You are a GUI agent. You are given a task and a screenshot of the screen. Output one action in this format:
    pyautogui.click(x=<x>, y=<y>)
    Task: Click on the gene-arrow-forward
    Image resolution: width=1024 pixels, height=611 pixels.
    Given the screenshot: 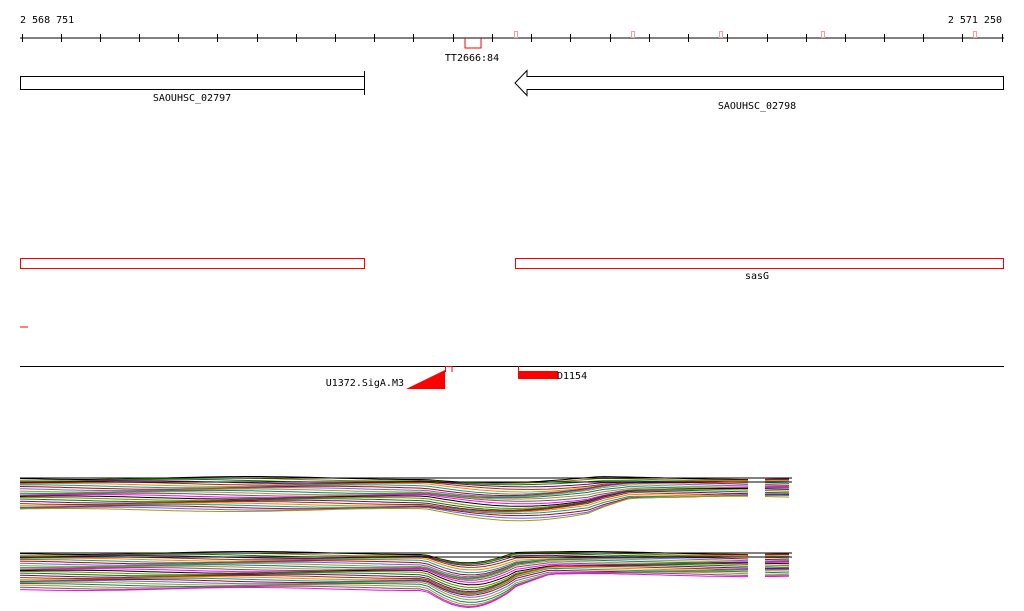 What is the action you would take?
    pyautogui.click(x=192, y=83)
    